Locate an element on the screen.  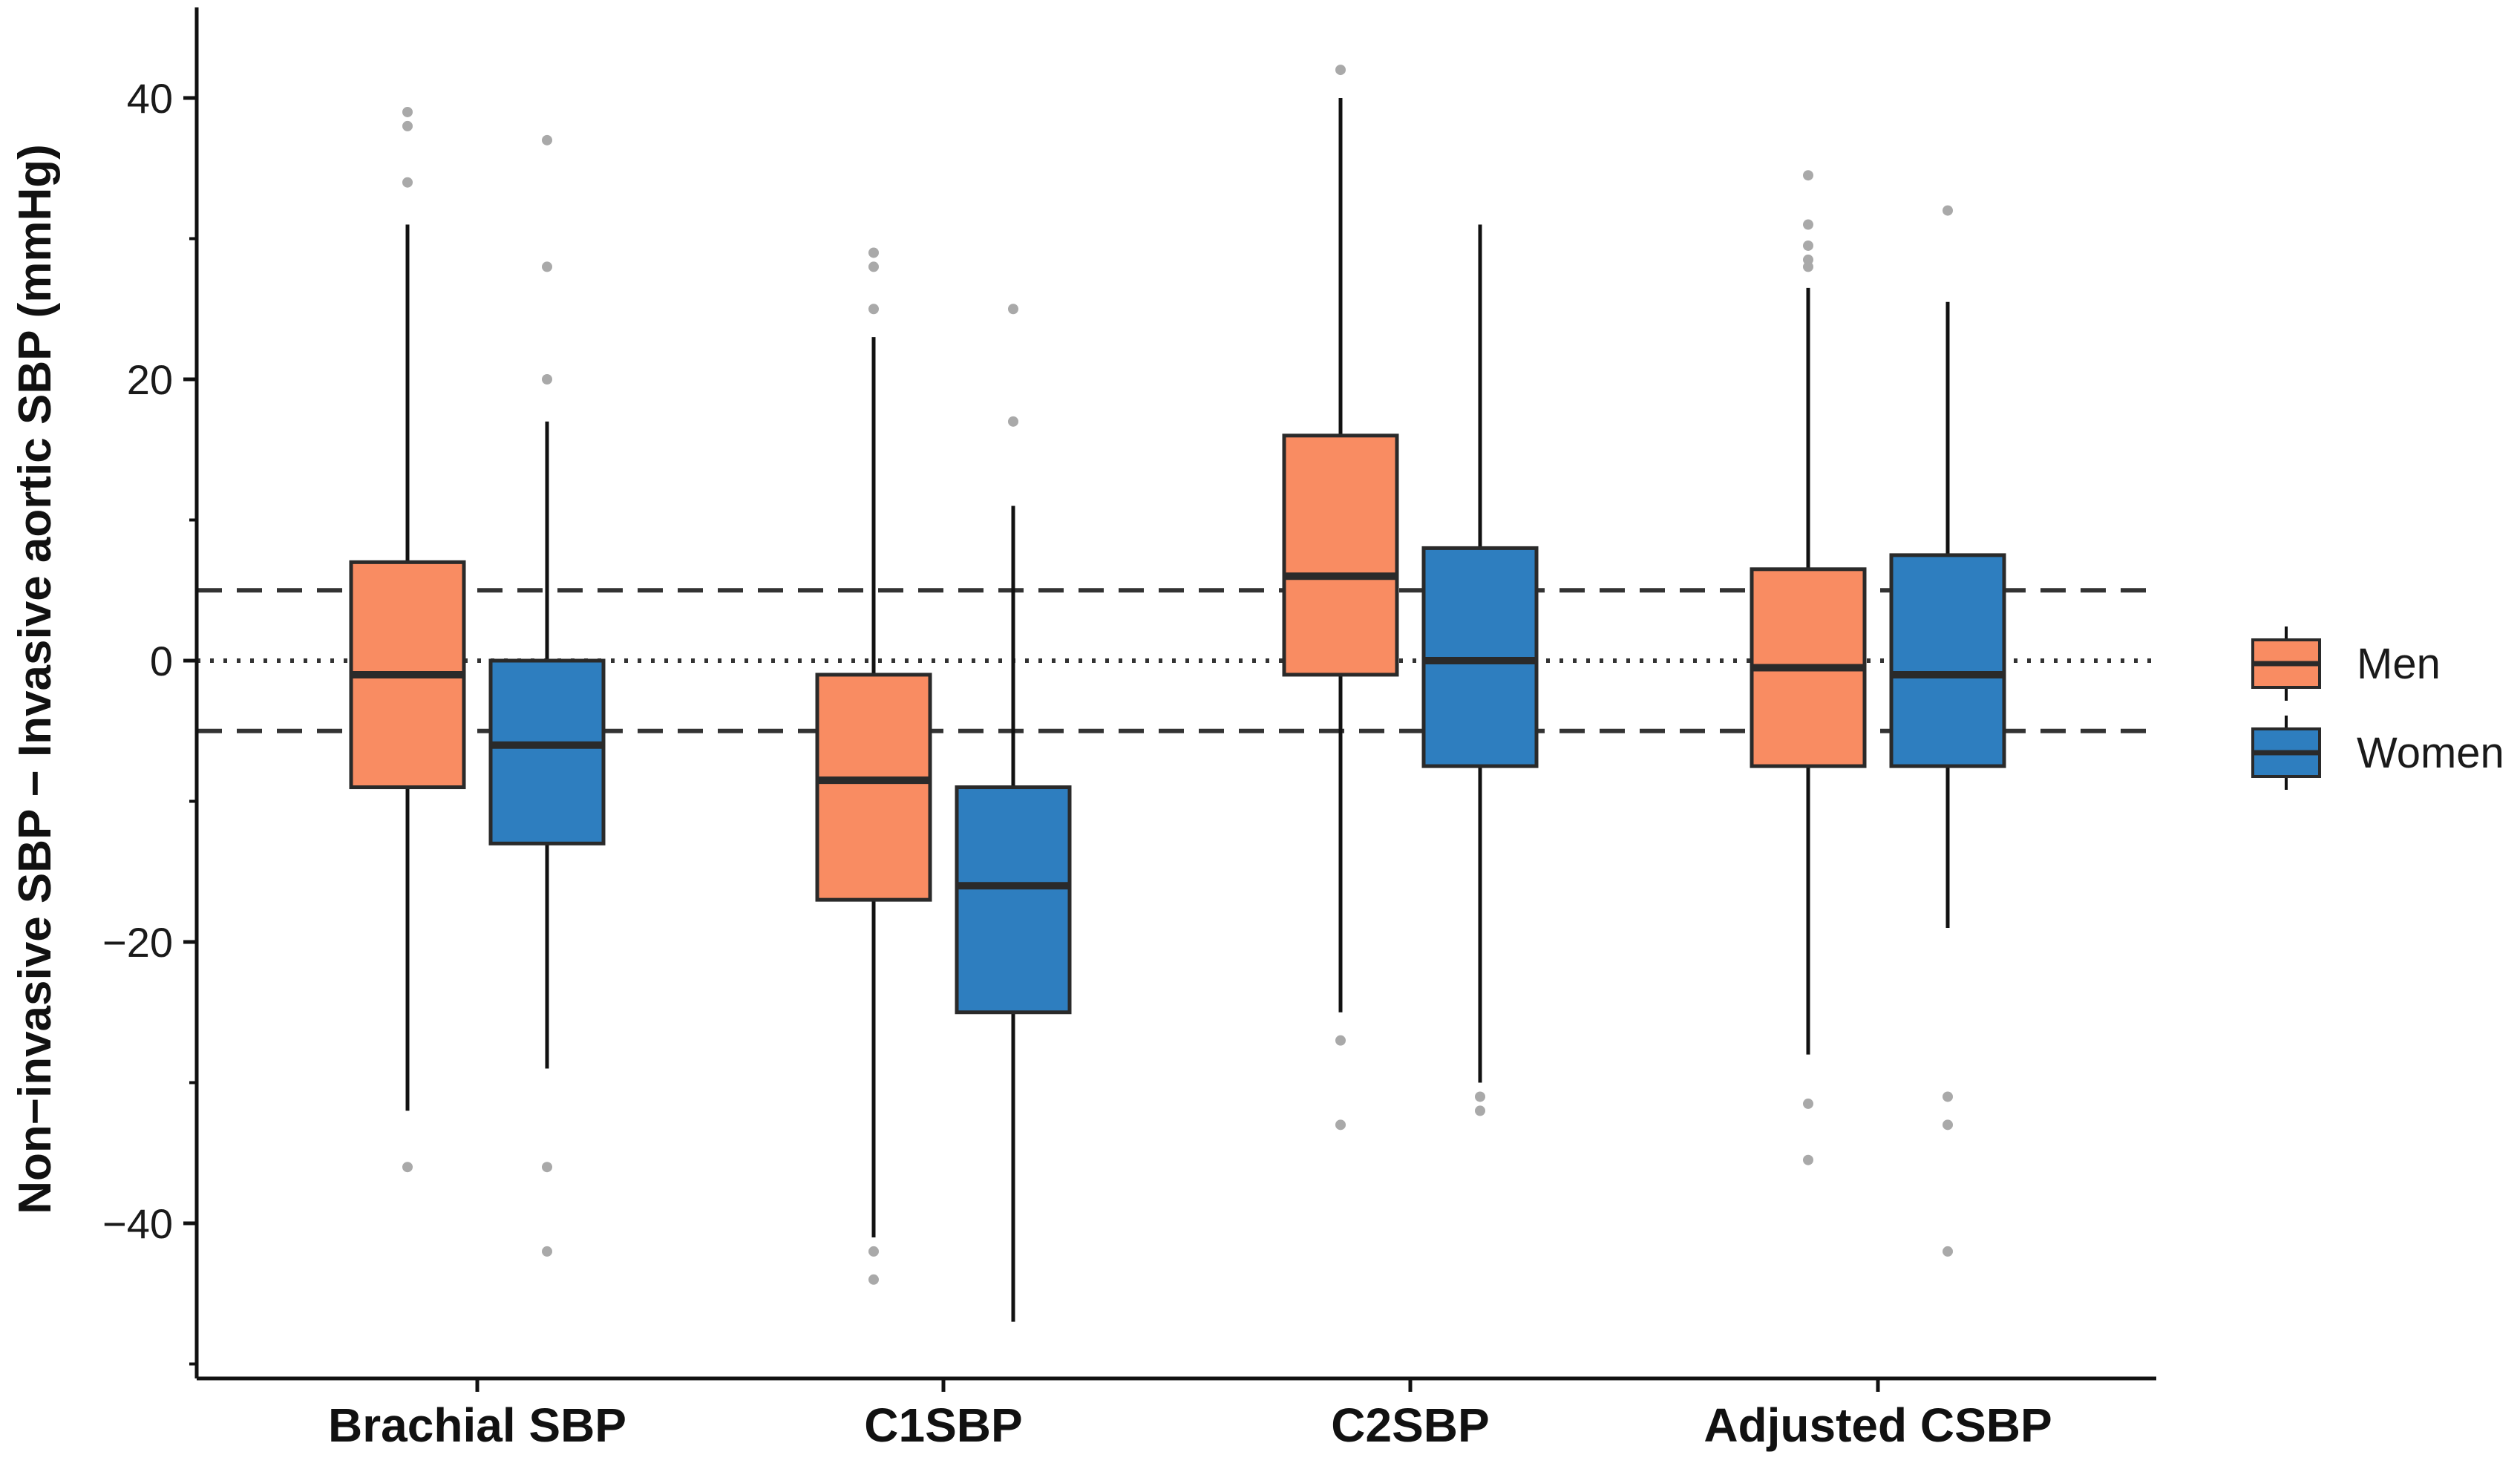
y-tick-label: 40 is located at coordinates (150, 98).